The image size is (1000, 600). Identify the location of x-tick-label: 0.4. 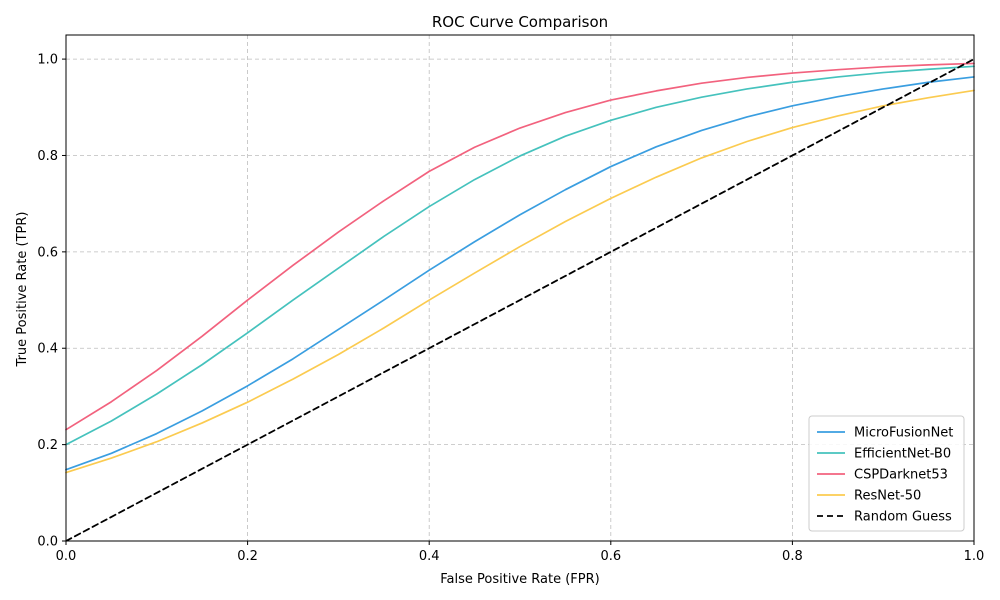
(429, 556).